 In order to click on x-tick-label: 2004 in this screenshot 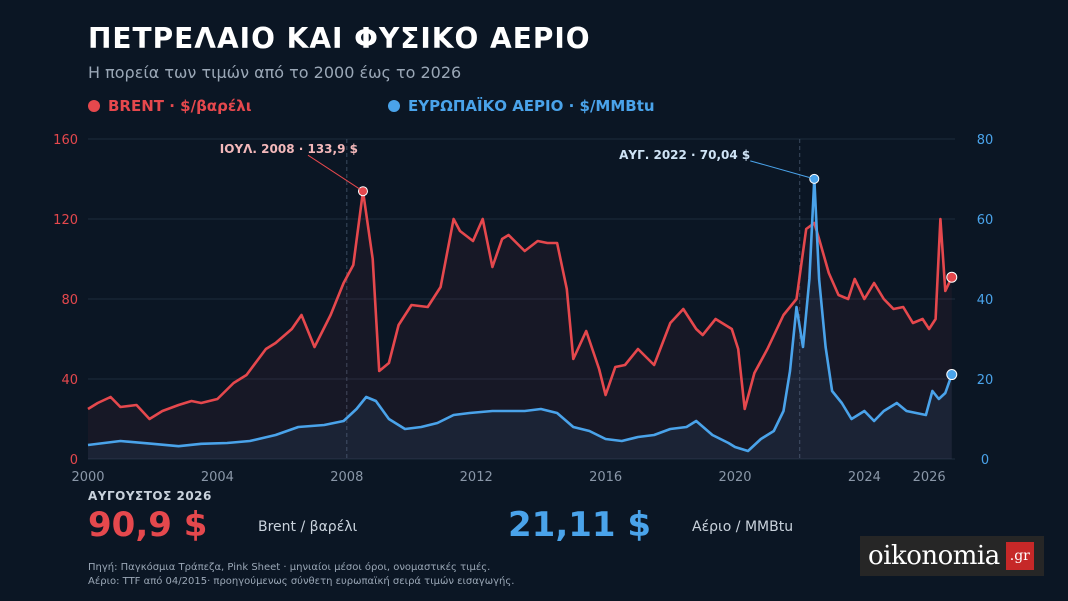, I will do `click(217, 477)`.